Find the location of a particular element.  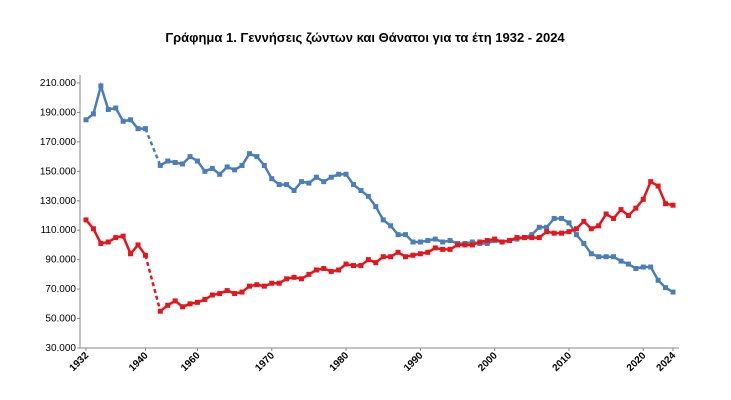

x-tick-label: 2020 is located at coordinates (637, 362).